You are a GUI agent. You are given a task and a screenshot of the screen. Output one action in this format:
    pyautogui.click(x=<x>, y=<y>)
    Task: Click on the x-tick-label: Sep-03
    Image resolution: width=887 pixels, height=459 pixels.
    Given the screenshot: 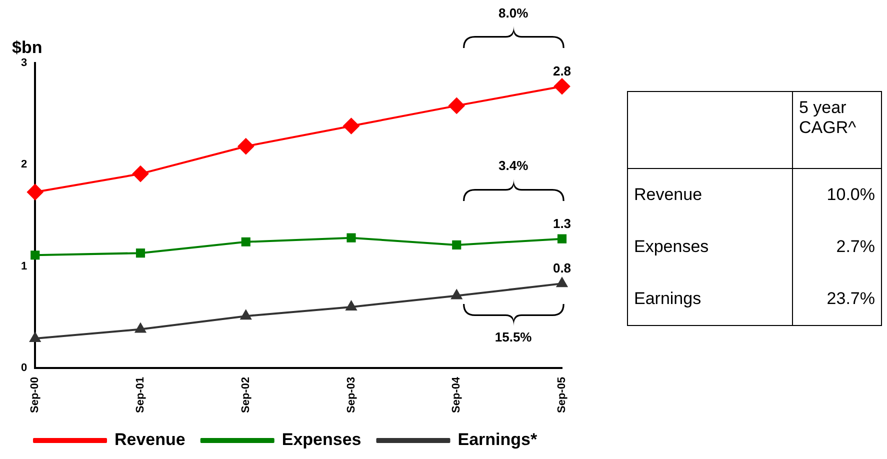 What is the action you would take?
    pyautogui.click(x=351, y=395)
    